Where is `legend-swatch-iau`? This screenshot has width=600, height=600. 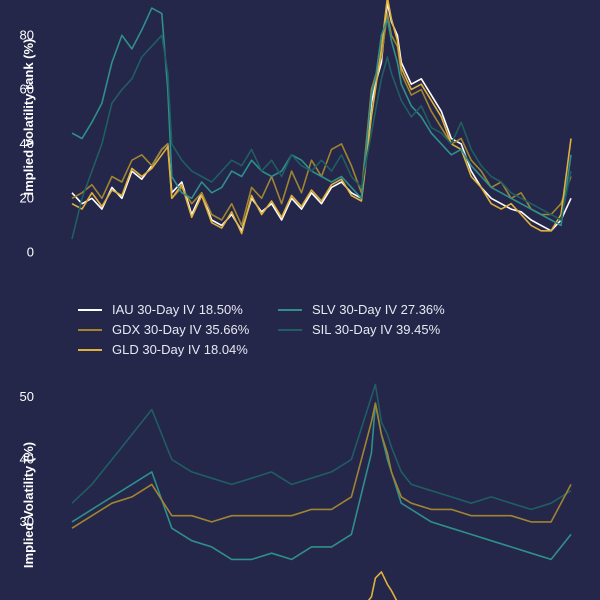
legend-swatch-iau is located at coordinates (90, 309).